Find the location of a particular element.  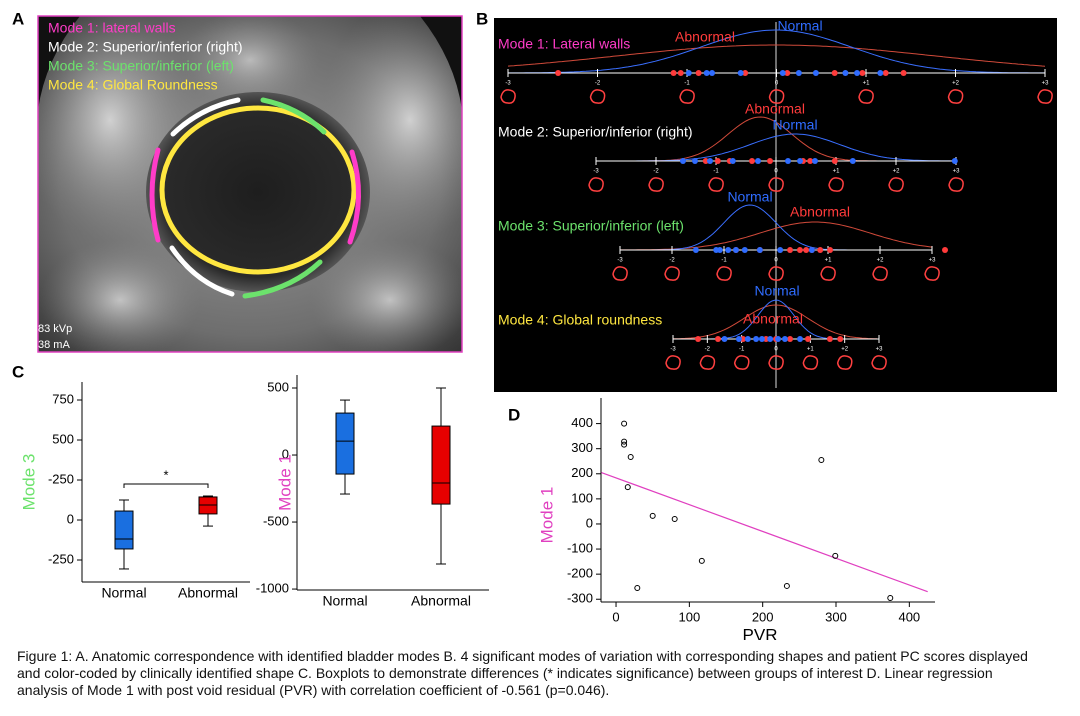

x-tick-label: 100 is located at coordinates (690, 616).